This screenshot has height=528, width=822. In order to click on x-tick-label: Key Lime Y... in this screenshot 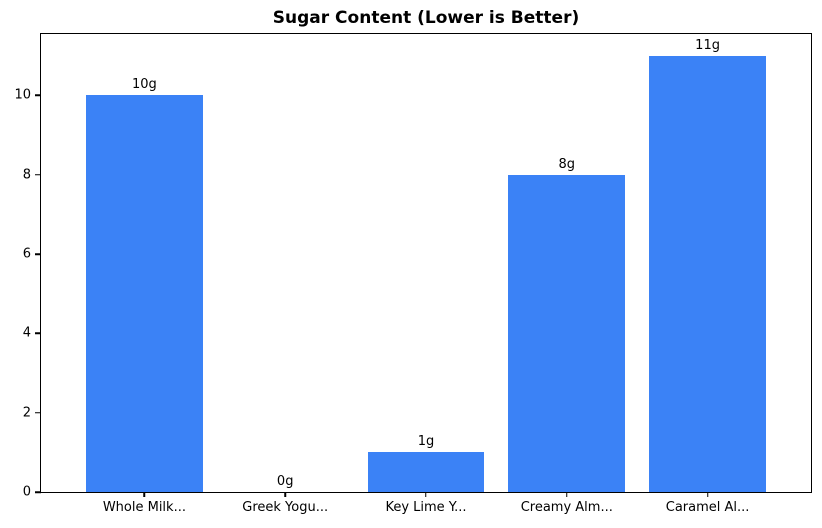, I will do `click(426, 507)`.